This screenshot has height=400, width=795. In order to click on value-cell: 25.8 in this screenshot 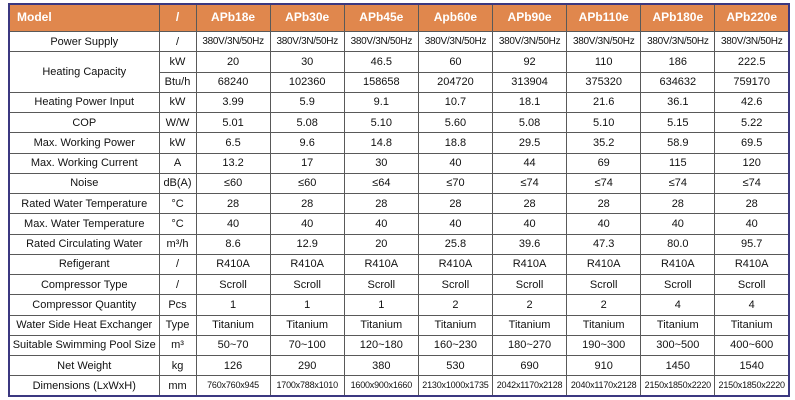, I will do `click(455, 244)`.